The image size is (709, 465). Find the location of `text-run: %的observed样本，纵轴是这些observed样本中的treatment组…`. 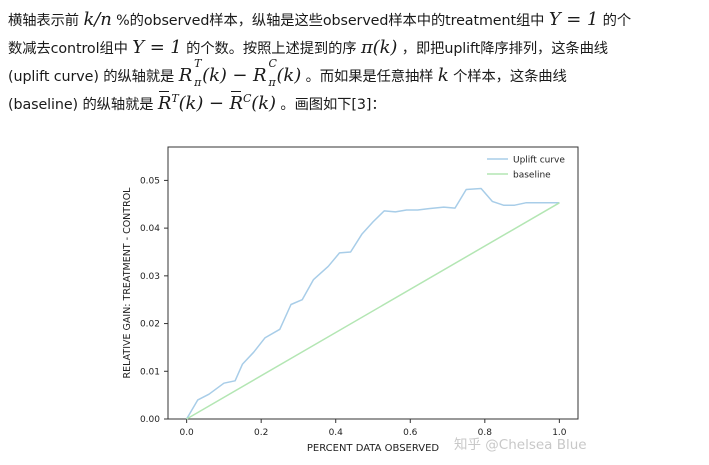

text-run: %的observed样本，纵轴是这些observed样本中的treatment组… is located at coordinates (330, 21).